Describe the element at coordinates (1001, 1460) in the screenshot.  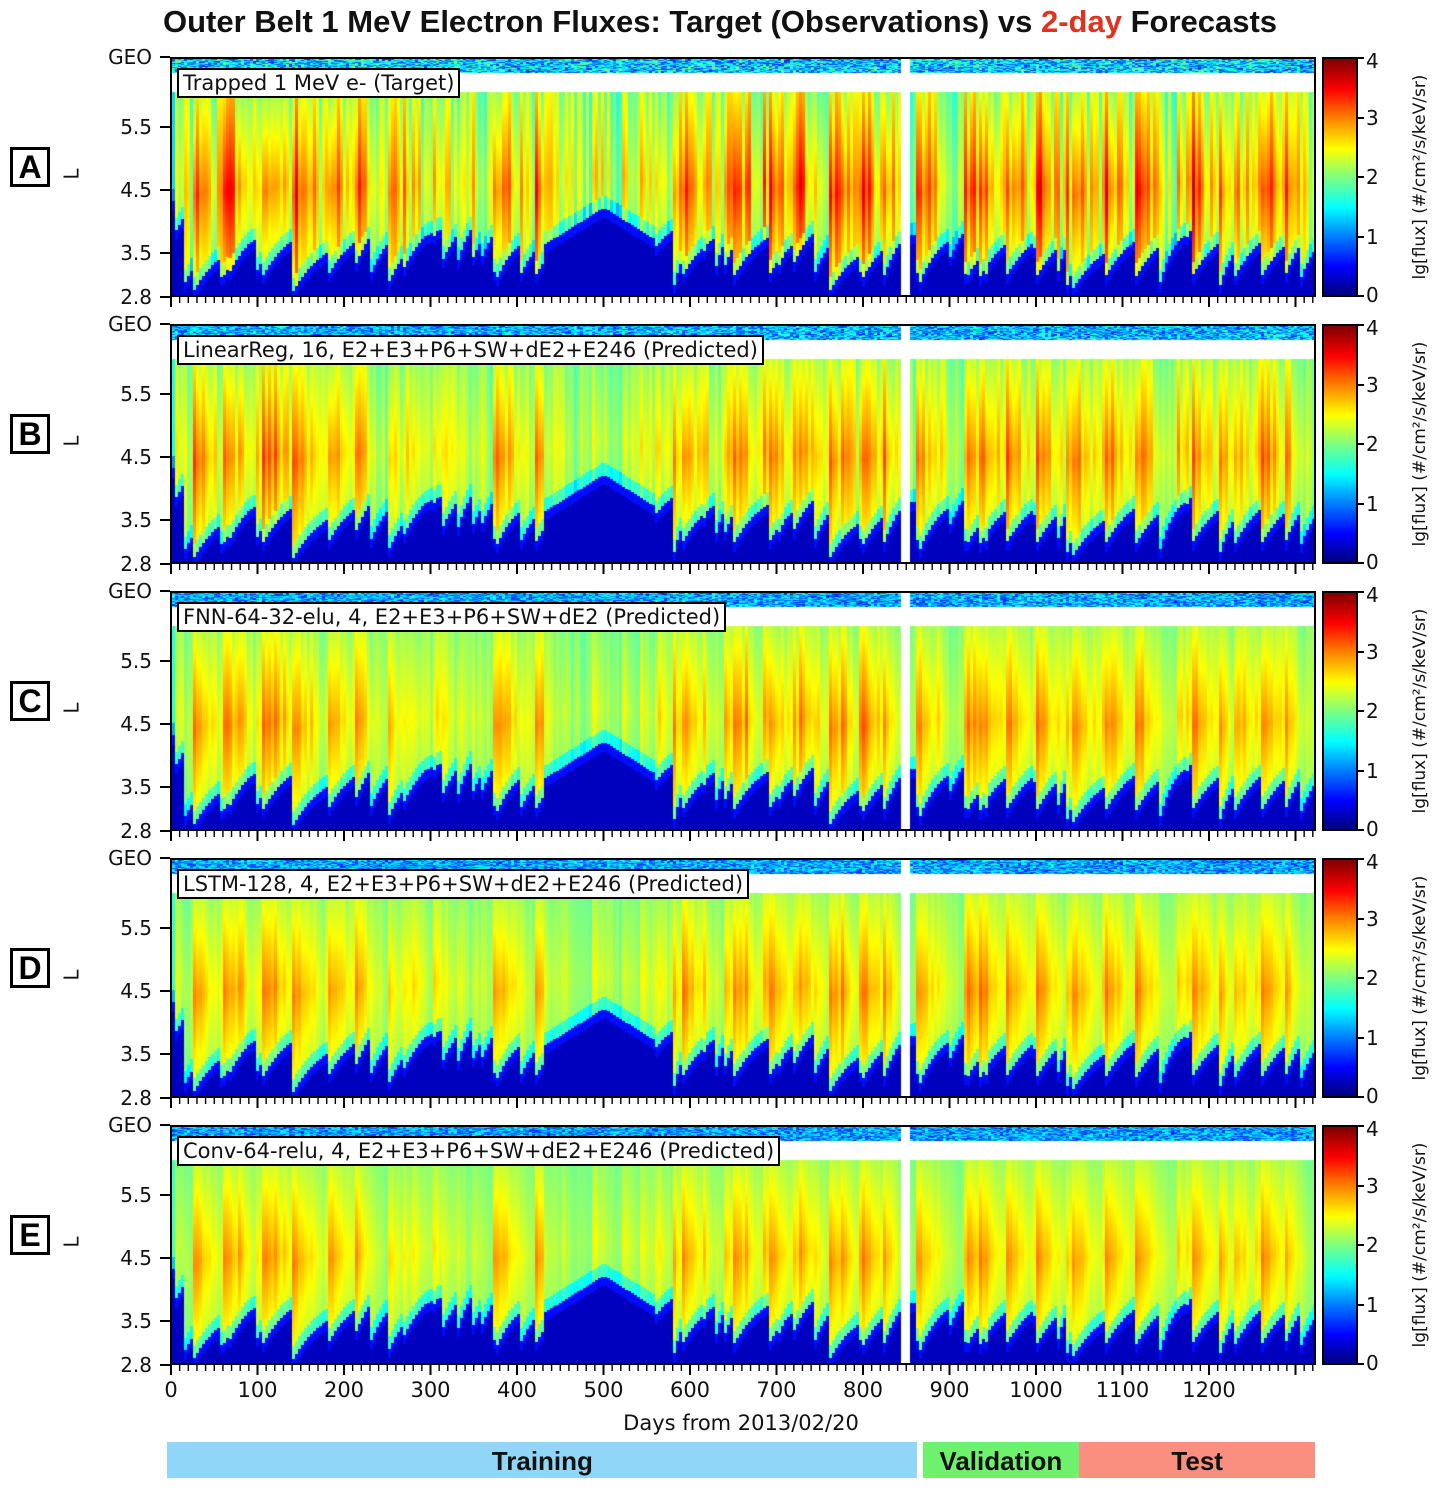
I see `phase-validation: Validation` at that location.